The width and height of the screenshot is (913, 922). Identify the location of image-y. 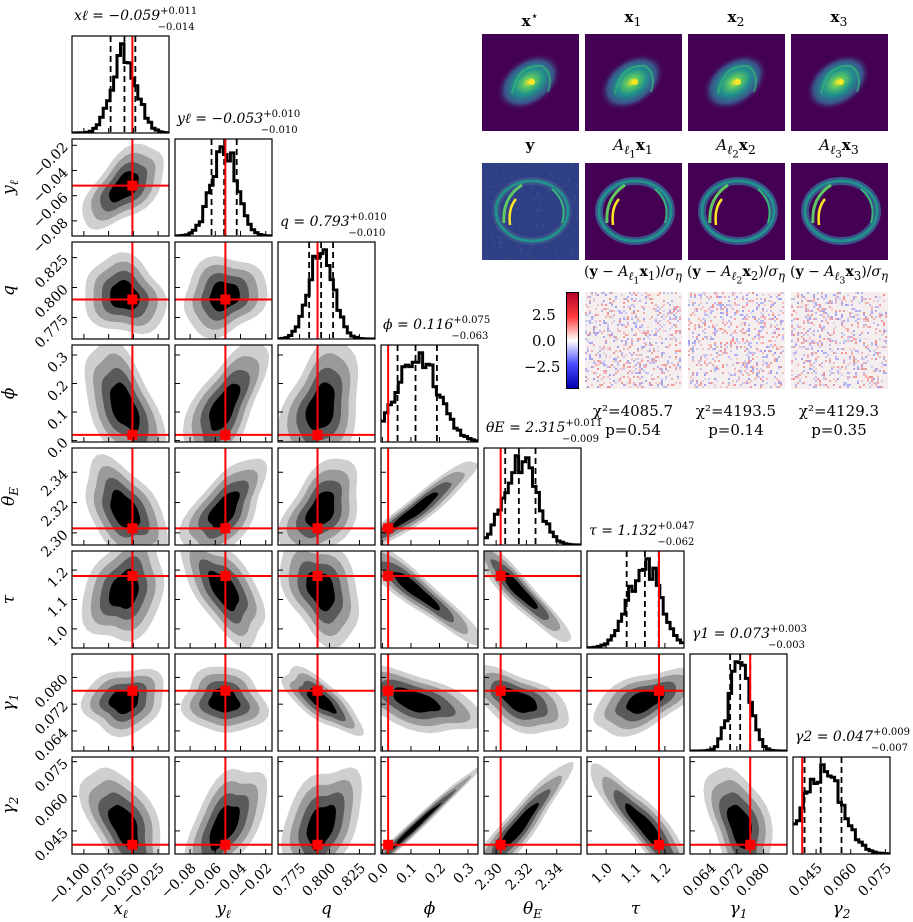
(530, 211).